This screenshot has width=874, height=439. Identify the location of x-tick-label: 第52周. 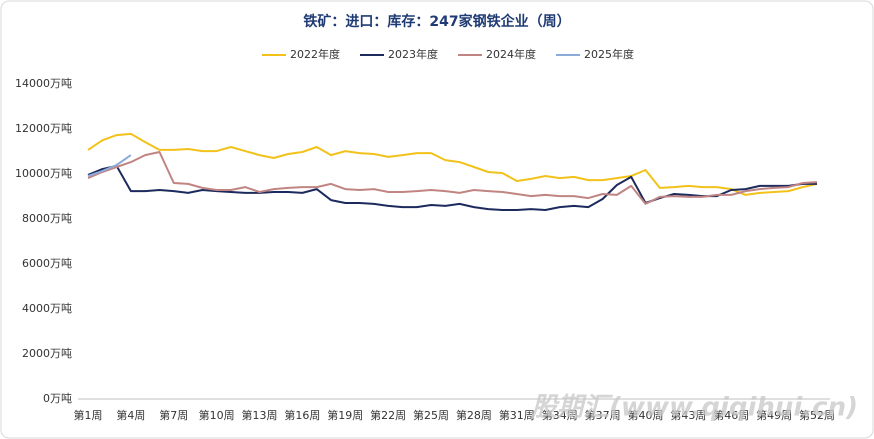
(817, 415).